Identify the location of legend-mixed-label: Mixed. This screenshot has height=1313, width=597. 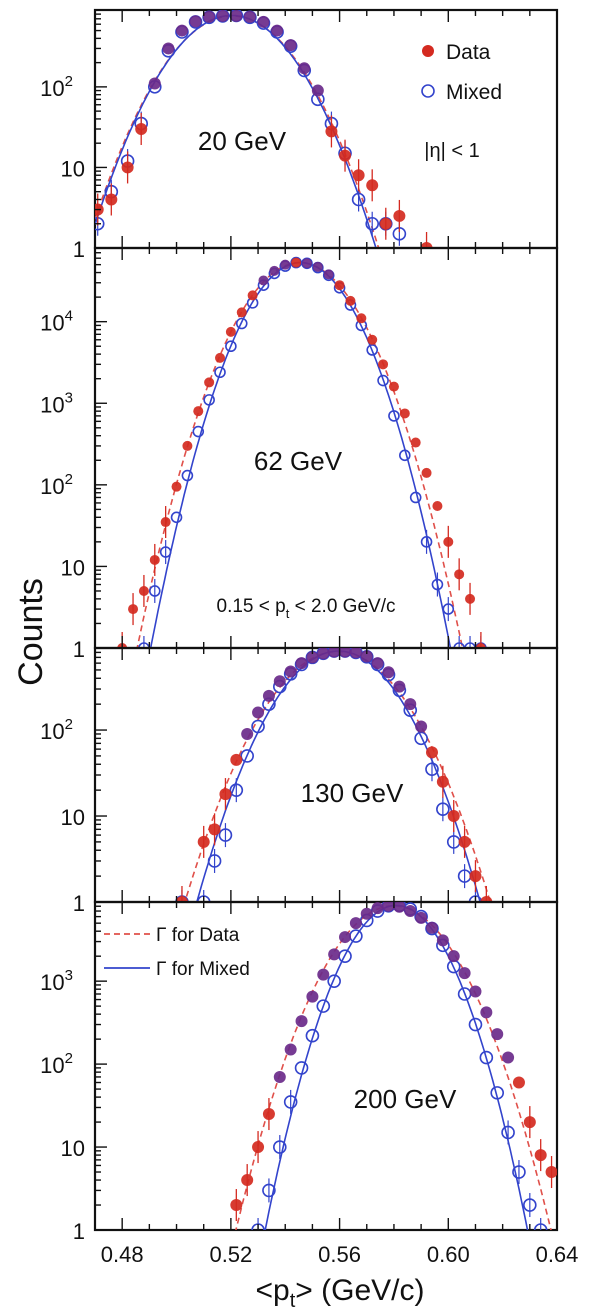
(474, 92).